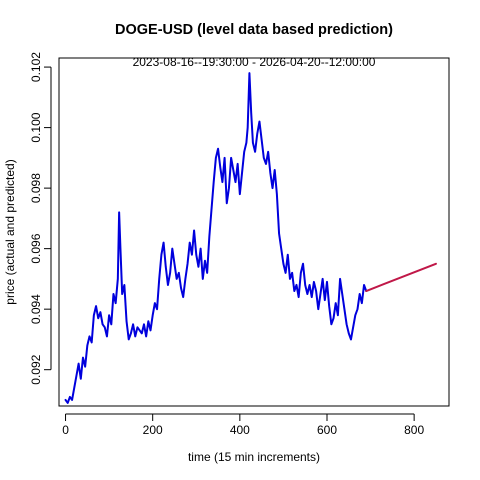  What do you see at coordinates (254, 30) in the screenshot?
I see `chart-title: DOGE-USD (level data based prediction)` at bounding box center [254, 30].